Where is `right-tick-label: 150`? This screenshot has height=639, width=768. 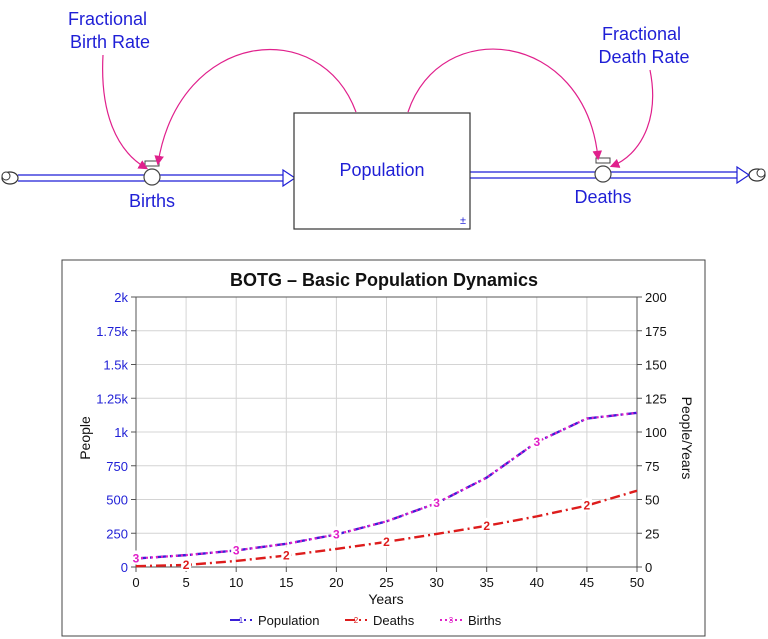 right-tick-label: 150 is located at coordinates (656, 365).